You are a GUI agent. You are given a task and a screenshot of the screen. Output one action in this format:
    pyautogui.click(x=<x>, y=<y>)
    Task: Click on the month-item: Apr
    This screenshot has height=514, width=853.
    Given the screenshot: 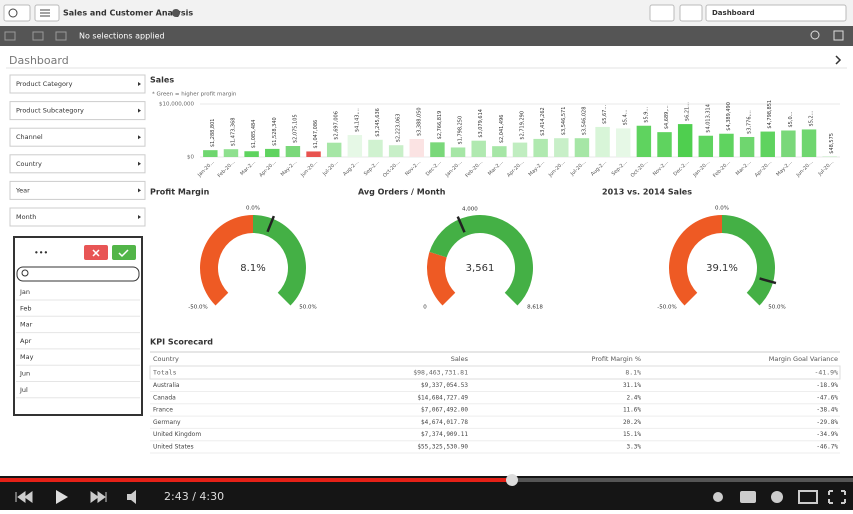 What is the action you would take?
    pyautogui.click(x=26, y=341)
    